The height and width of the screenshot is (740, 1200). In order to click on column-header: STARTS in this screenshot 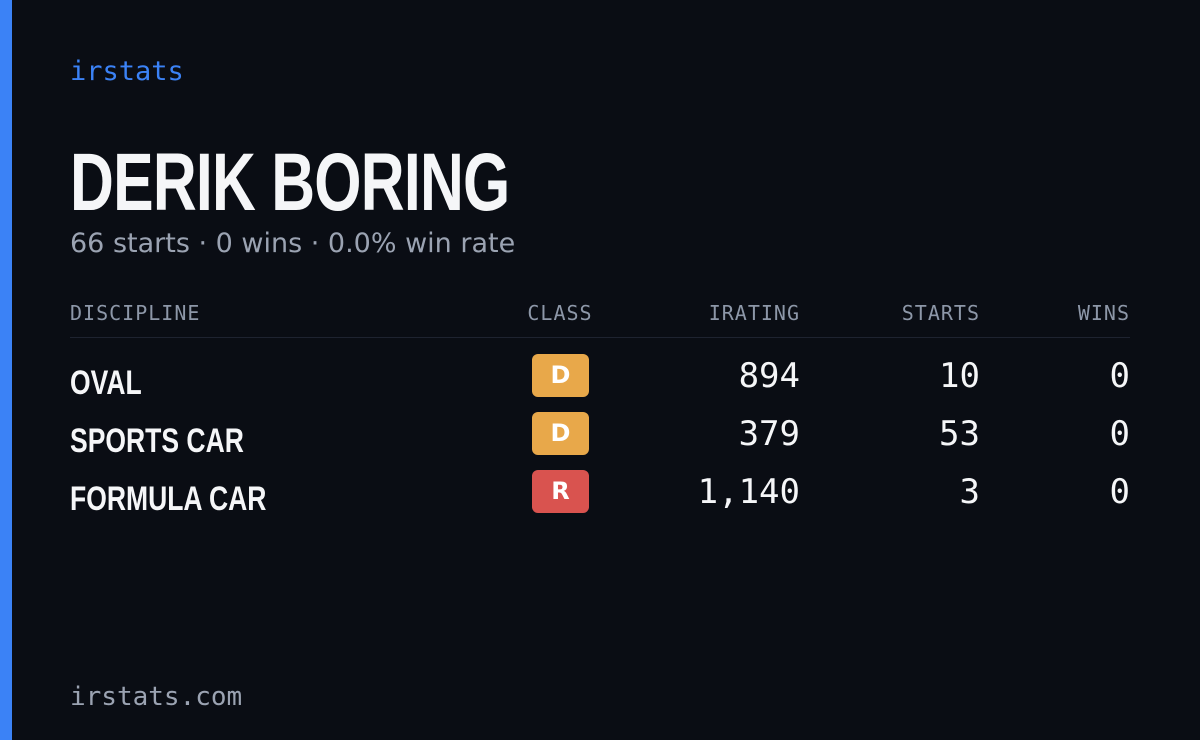, I will do `click(940, 313)`.